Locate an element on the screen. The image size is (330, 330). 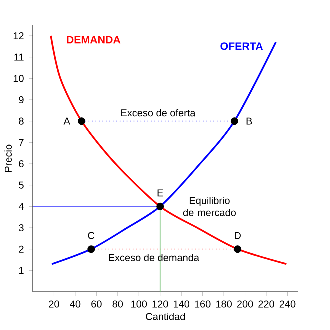
annotation: C is located at coordinates (91, 236).